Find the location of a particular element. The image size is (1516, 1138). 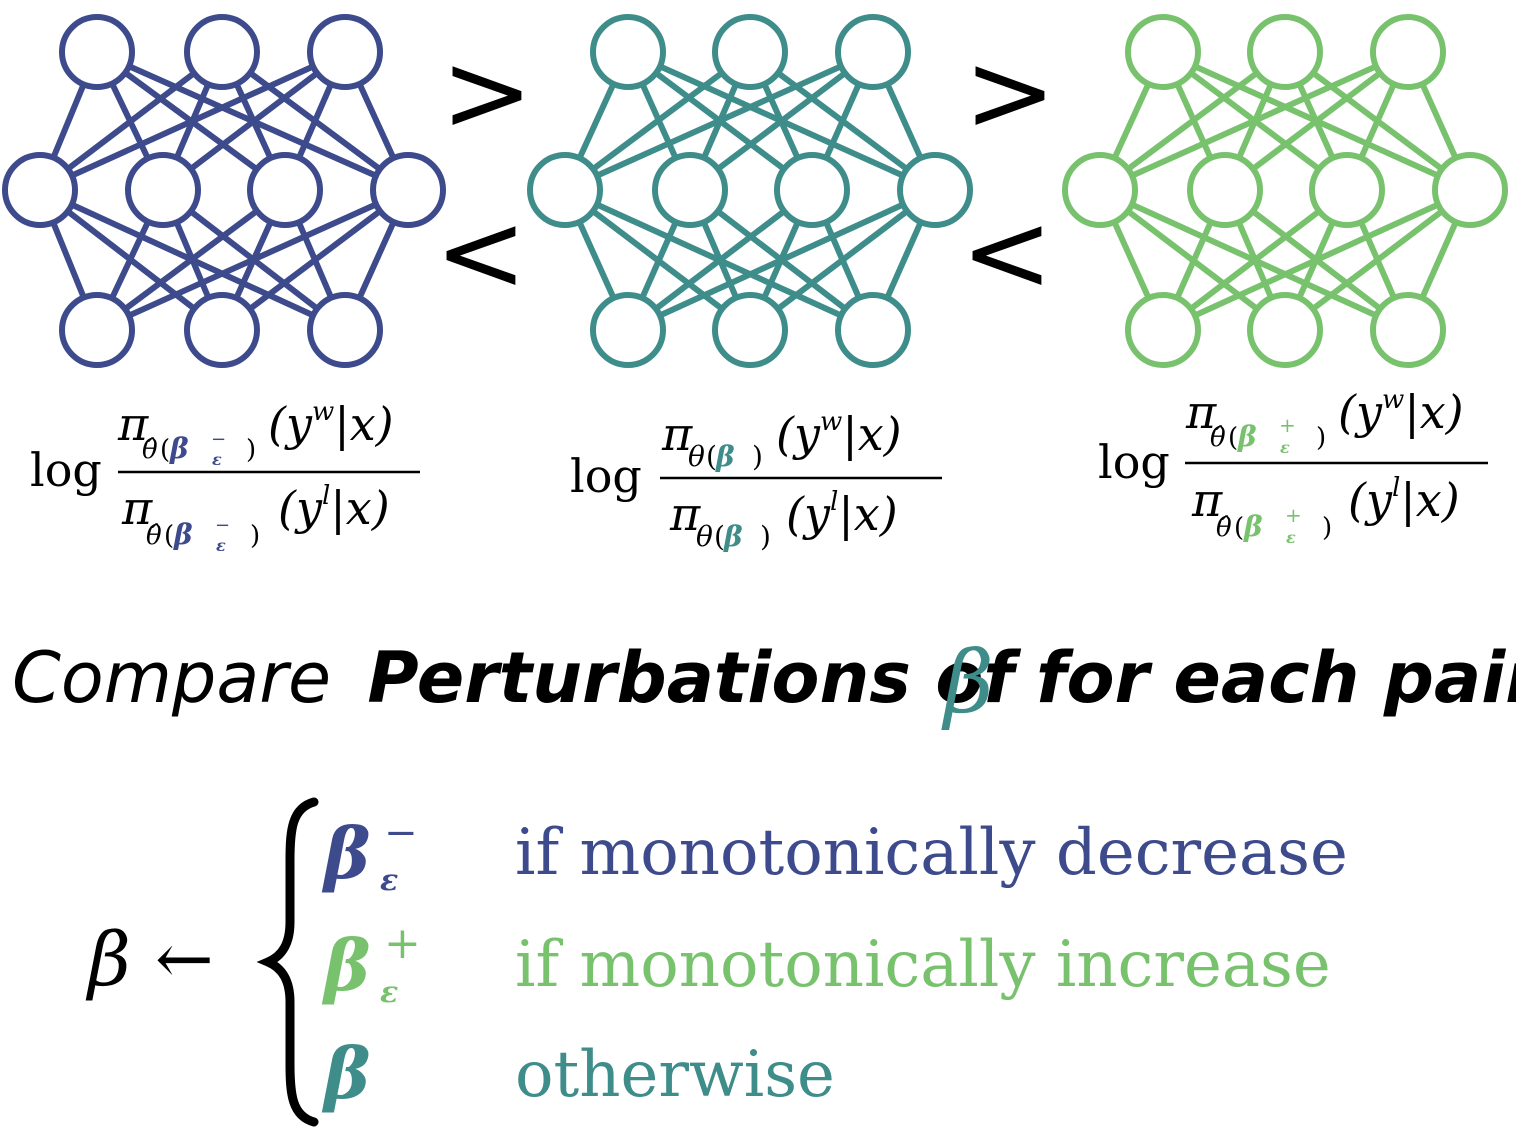

greater-than-symbol-1: > is located at coordinates (487, 92).